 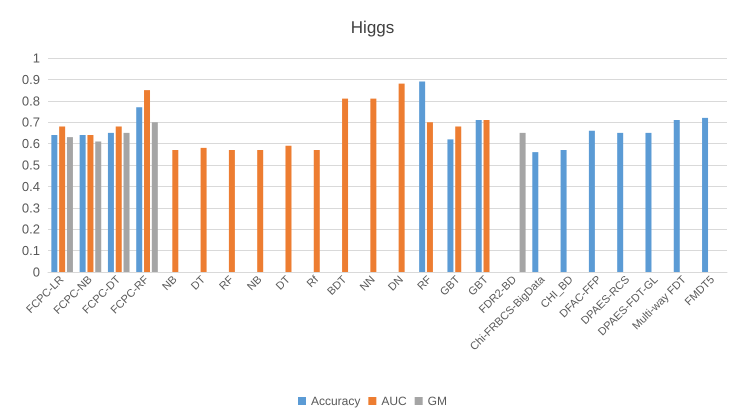 What do you see at coordinates (335, 401) in the screenshot?
I see `legend-label: Accuracy` at bounding box center [335, 401].